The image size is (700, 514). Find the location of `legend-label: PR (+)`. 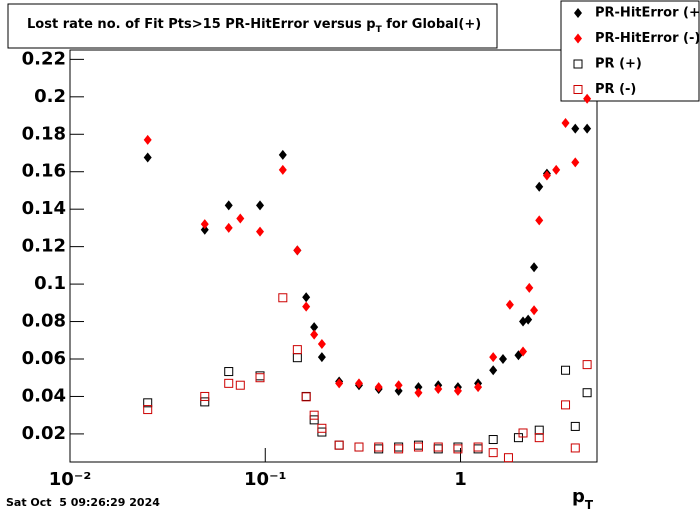

legend-label: PR (+) is located at coordinates (618, 64).